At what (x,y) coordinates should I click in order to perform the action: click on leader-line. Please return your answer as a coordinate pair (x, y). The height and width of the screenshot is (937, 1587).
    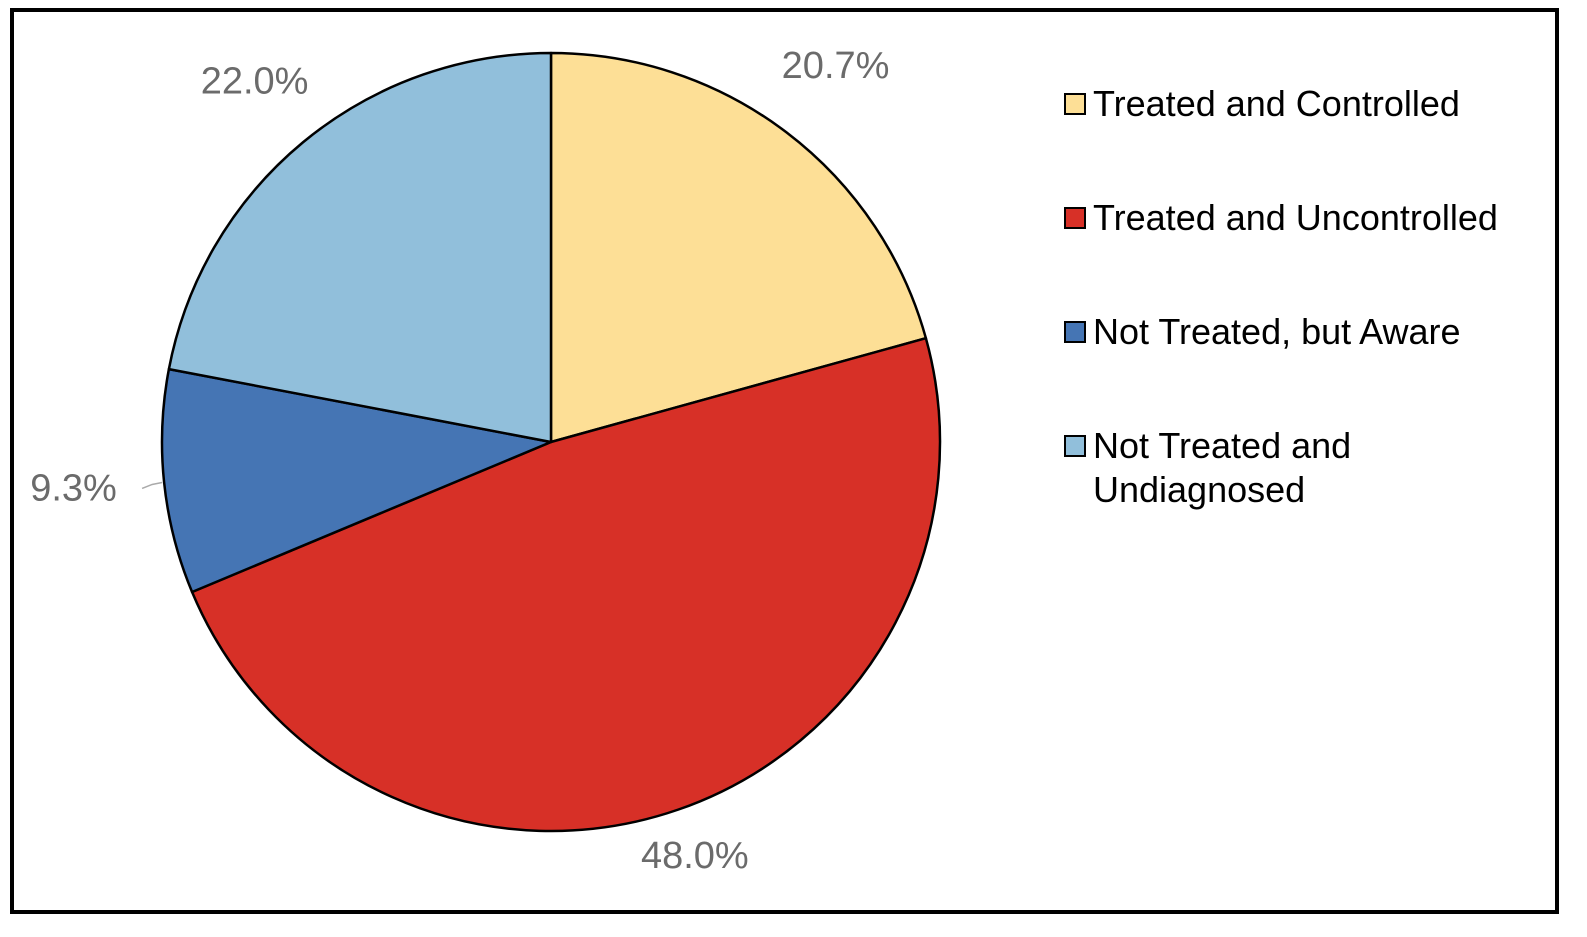
    Looking at the image, I should click on (152, 485).